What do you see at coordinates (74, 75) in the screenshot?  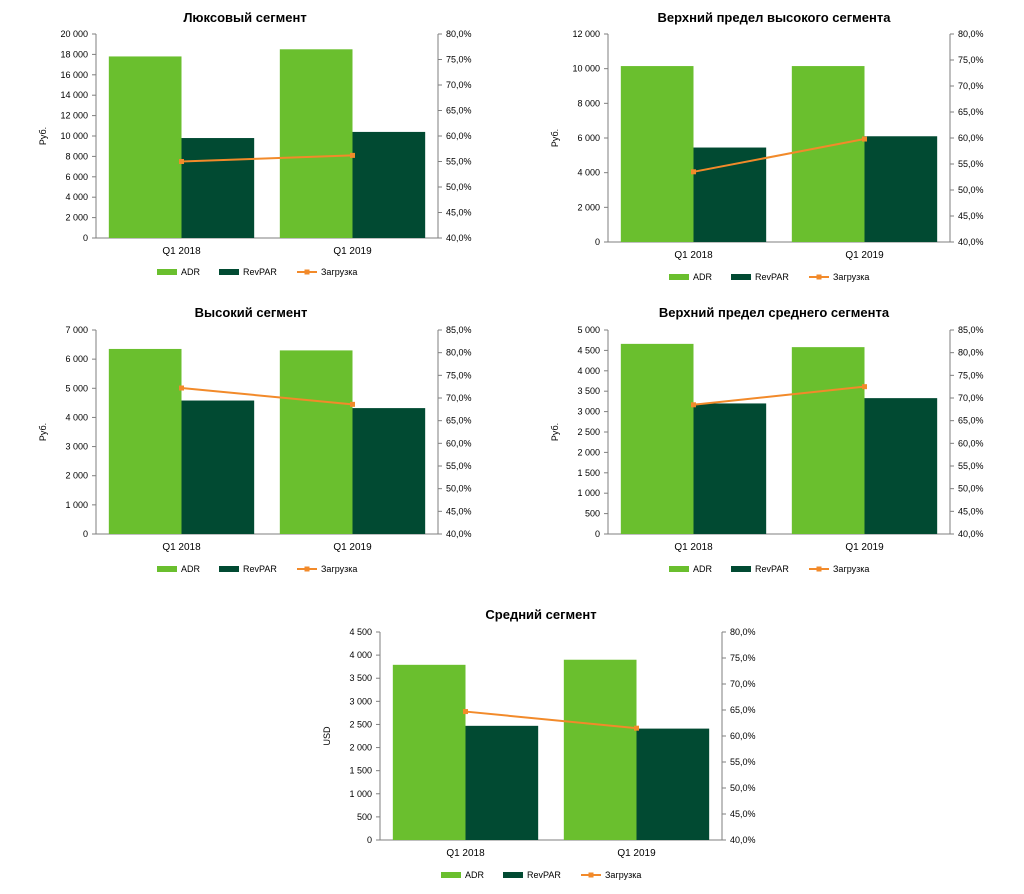 I see `y-tick-label: 16 000` at bounding box center [74, 75].